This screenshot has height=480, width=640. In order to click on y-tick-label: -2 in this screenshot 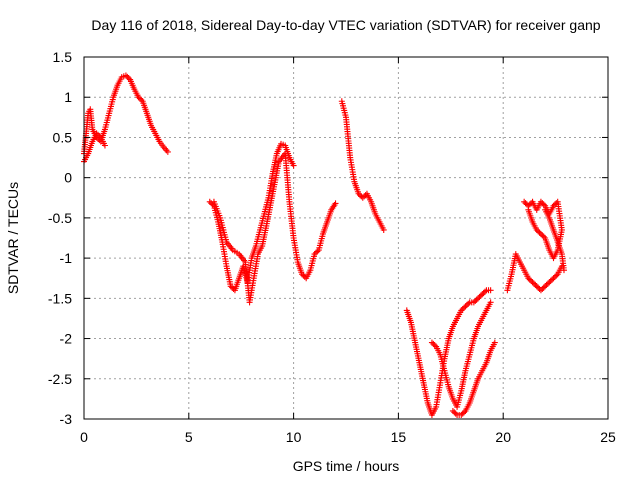, I will do `click(66, 339)`.